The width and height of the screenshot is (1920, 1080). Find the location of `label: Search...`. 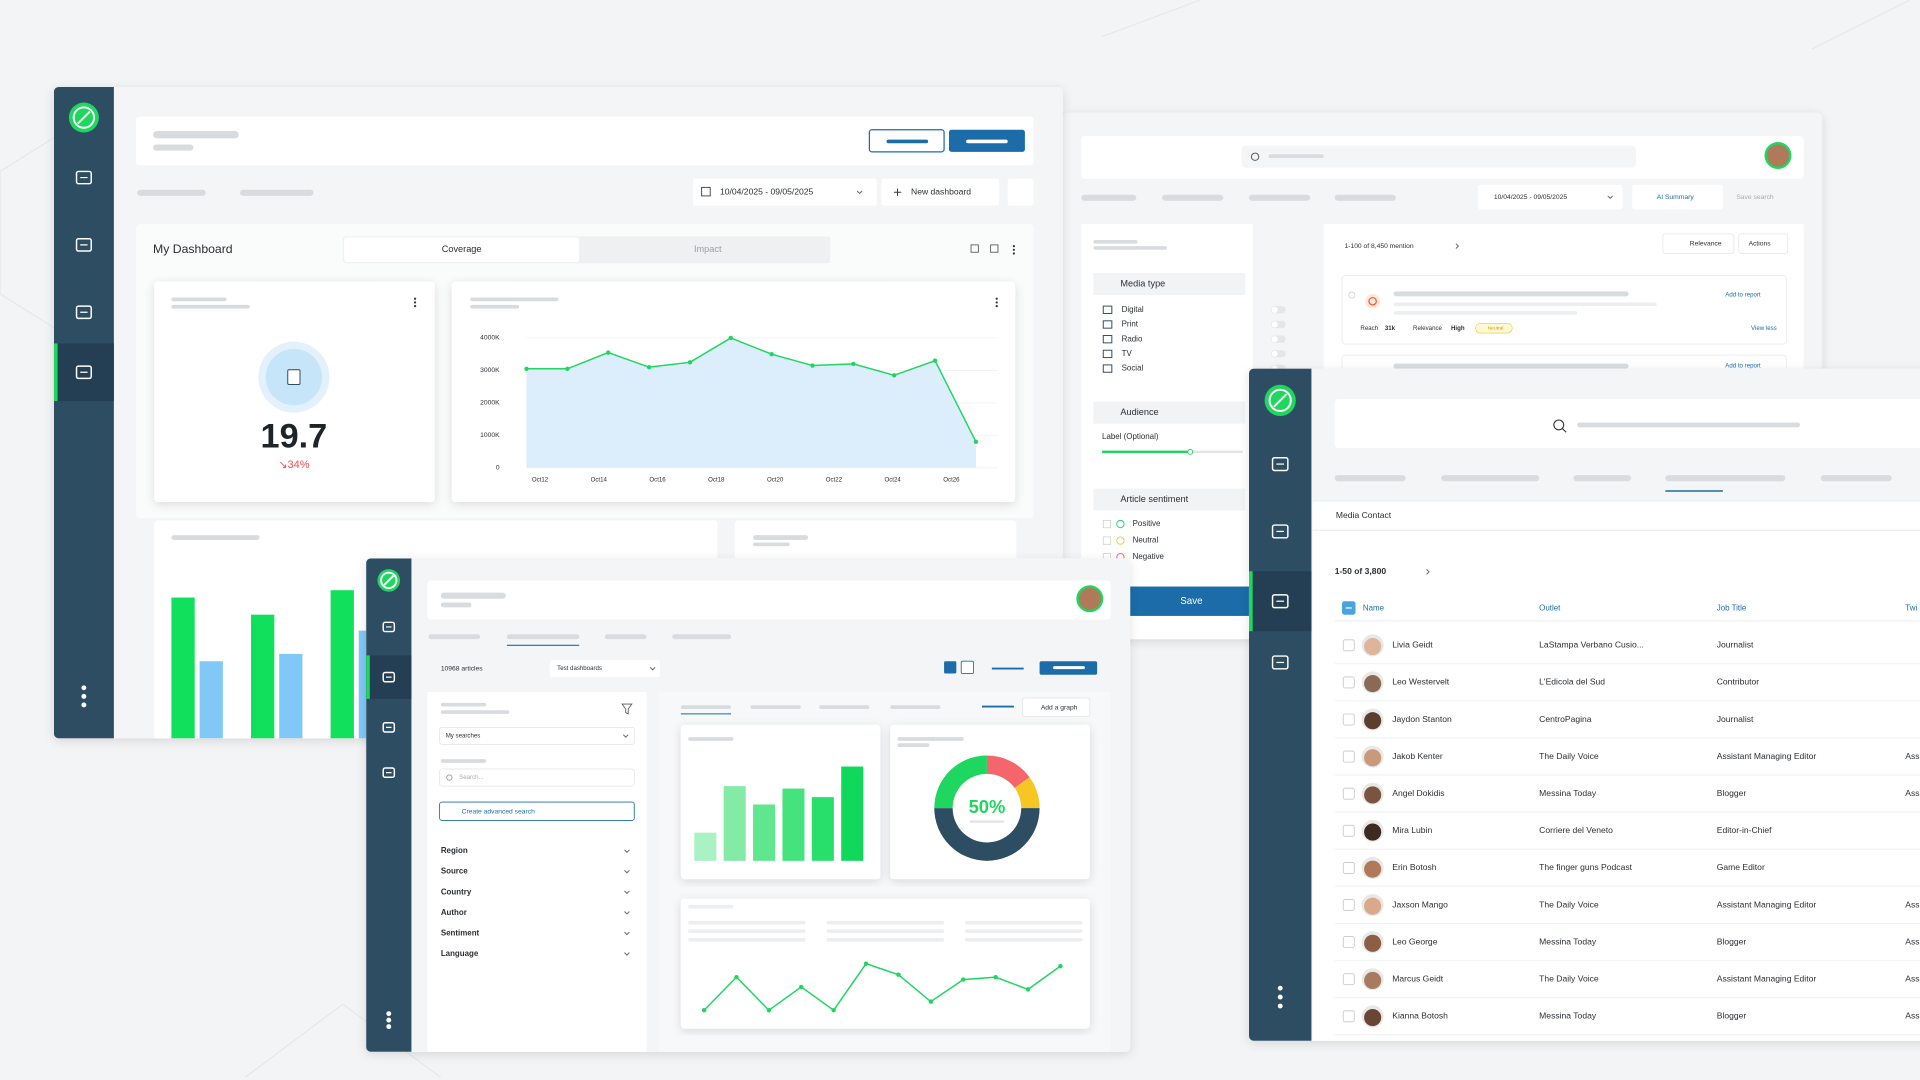

label: Search... is located at coordinates (471, 777).